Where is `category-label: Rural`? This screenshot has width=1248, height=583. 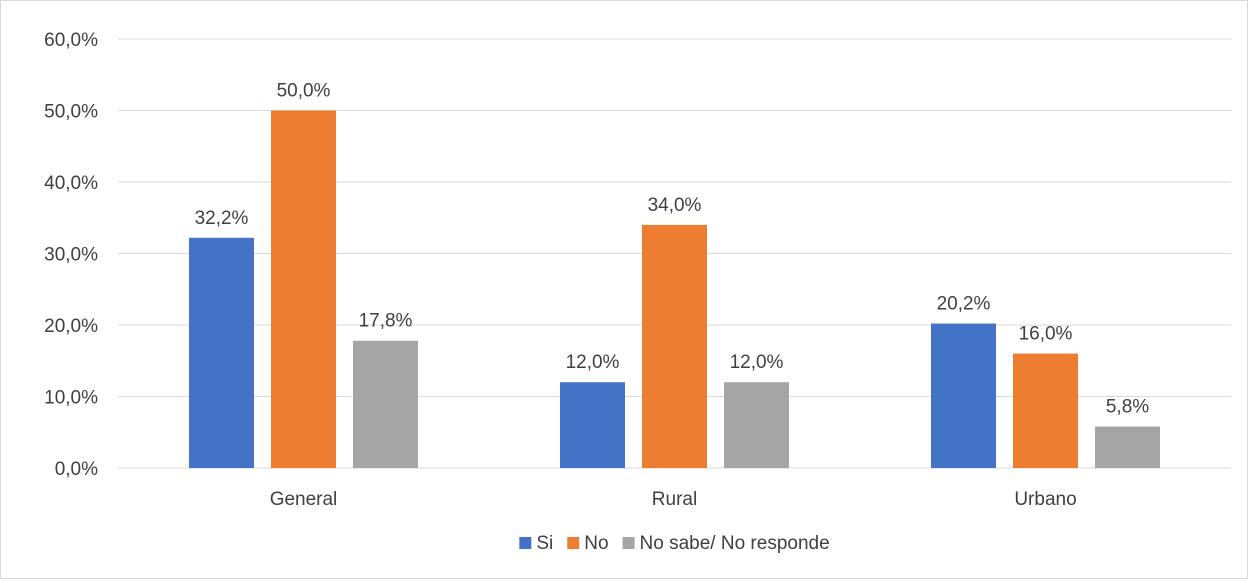
category-label: Rural is located at coordinates (674, 499).